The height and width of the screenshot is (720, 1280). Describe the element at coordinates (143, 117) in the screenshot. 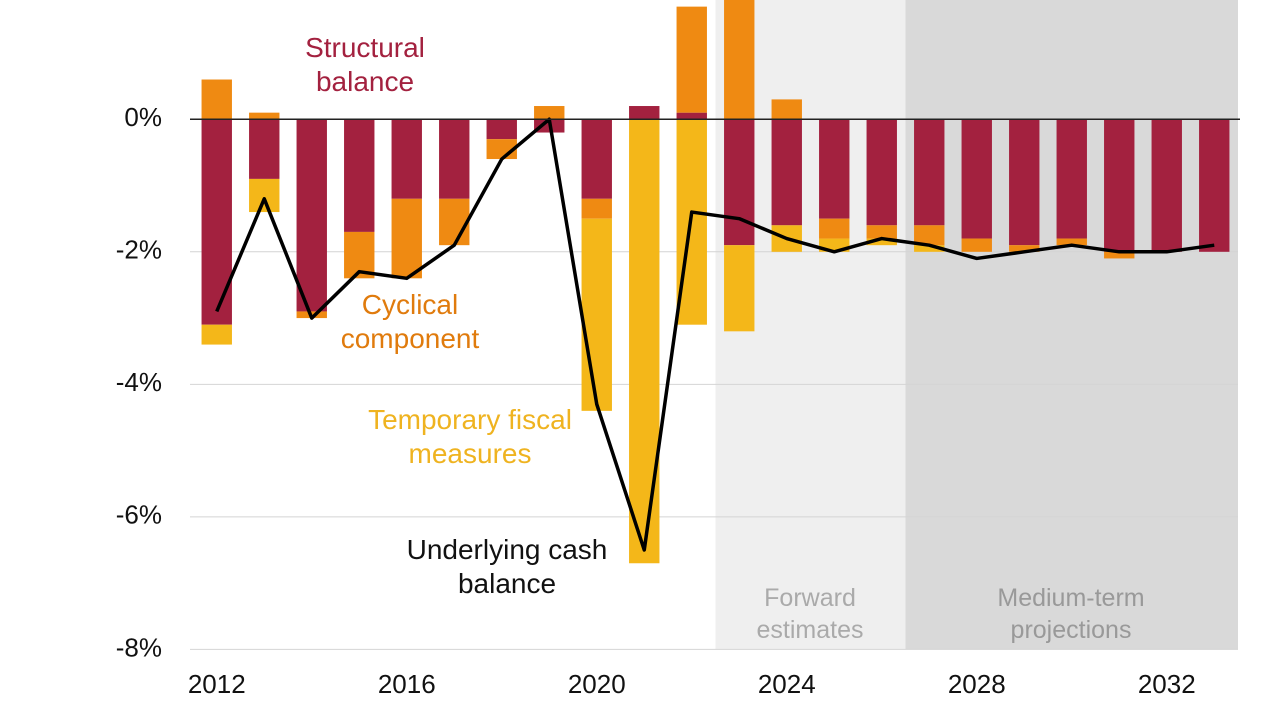

I see `y-tick-label: 0%` at that location.